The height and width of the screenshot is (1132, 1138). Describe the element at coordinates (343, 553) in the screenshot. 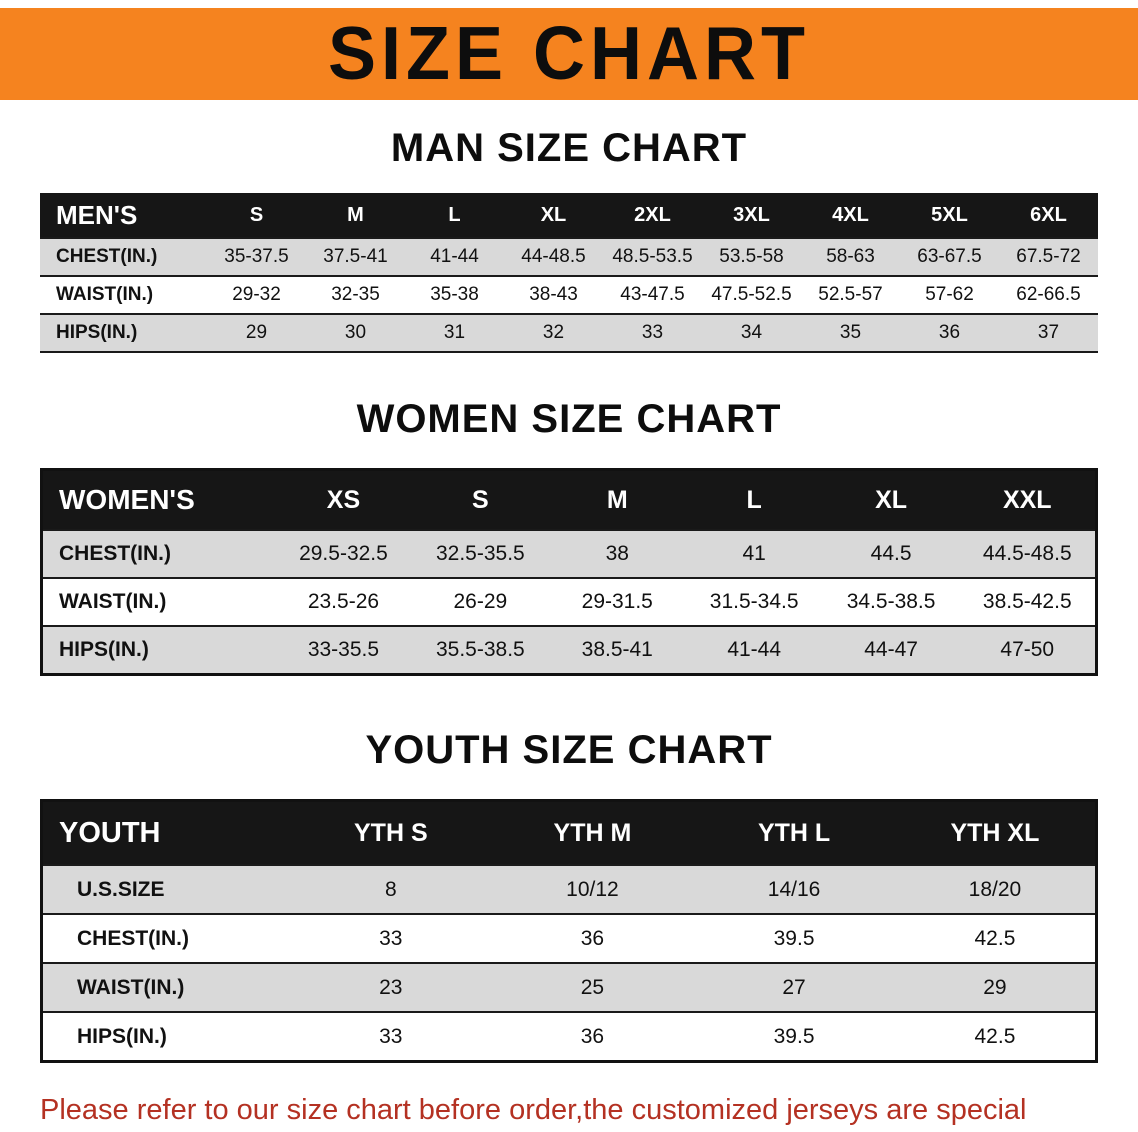

I see `value-cell: 29.5-32.5` at that location.